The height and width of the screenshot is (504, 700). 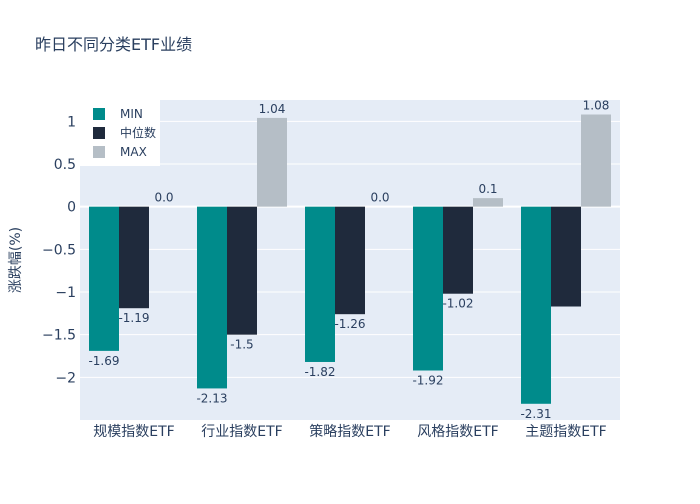 What do you see at coordinates (65, 293) in the screenshot?
I see `y-tick-label: −1` at bounding box center [65, 293].